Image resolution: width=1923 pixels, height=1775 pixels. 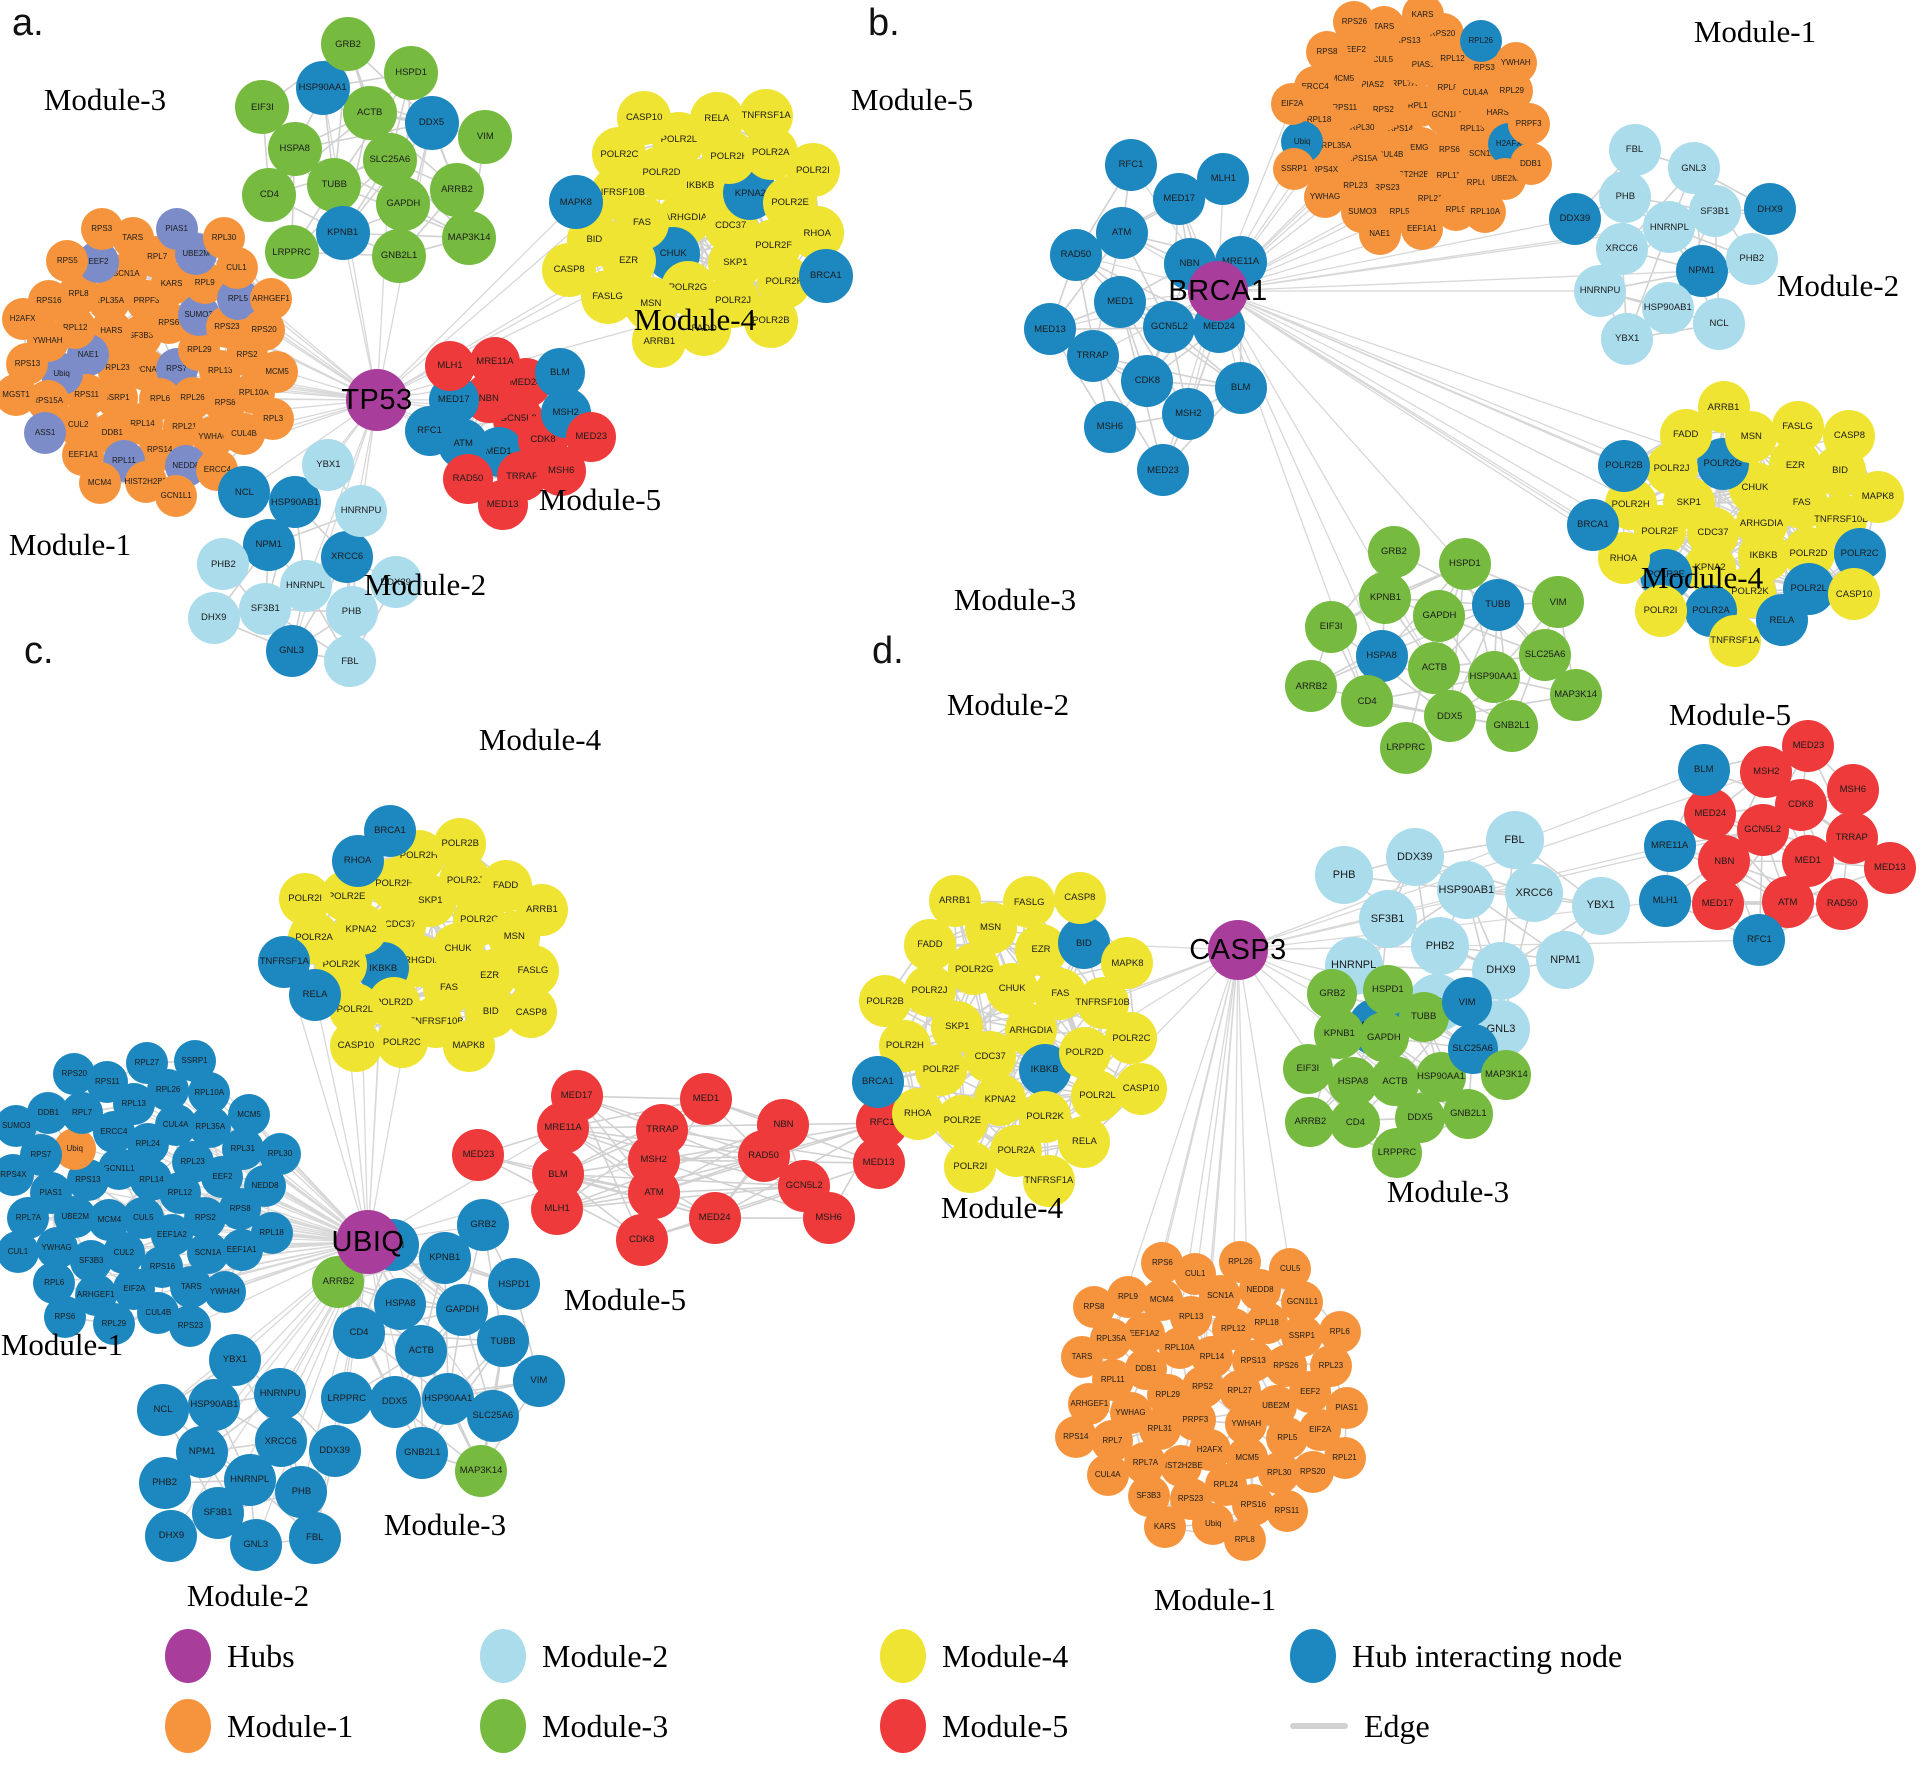 I want to click on node-HSPA8: HSPA8, so click(x=400, y=1304).